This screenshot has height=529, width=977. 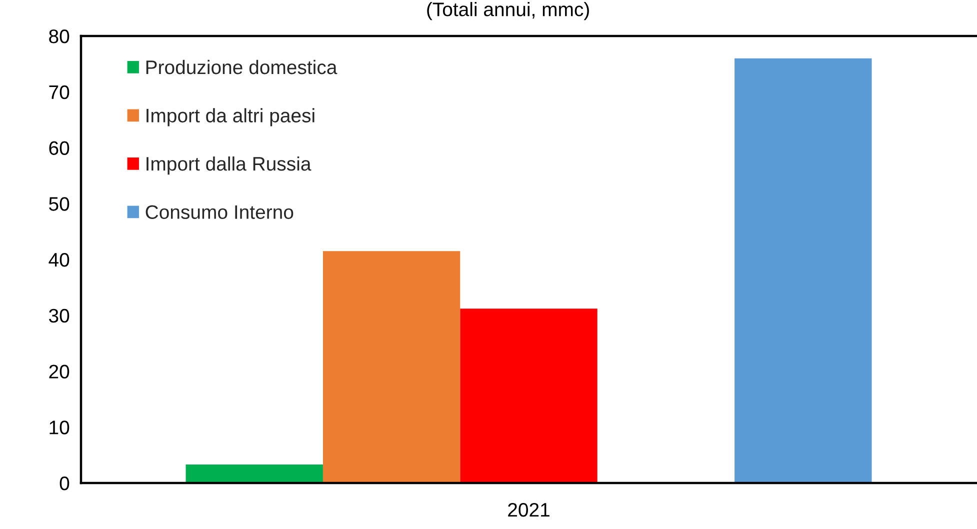 I want to click on chart-title: (Totali annui, mmc), so click(x=508, y=11).